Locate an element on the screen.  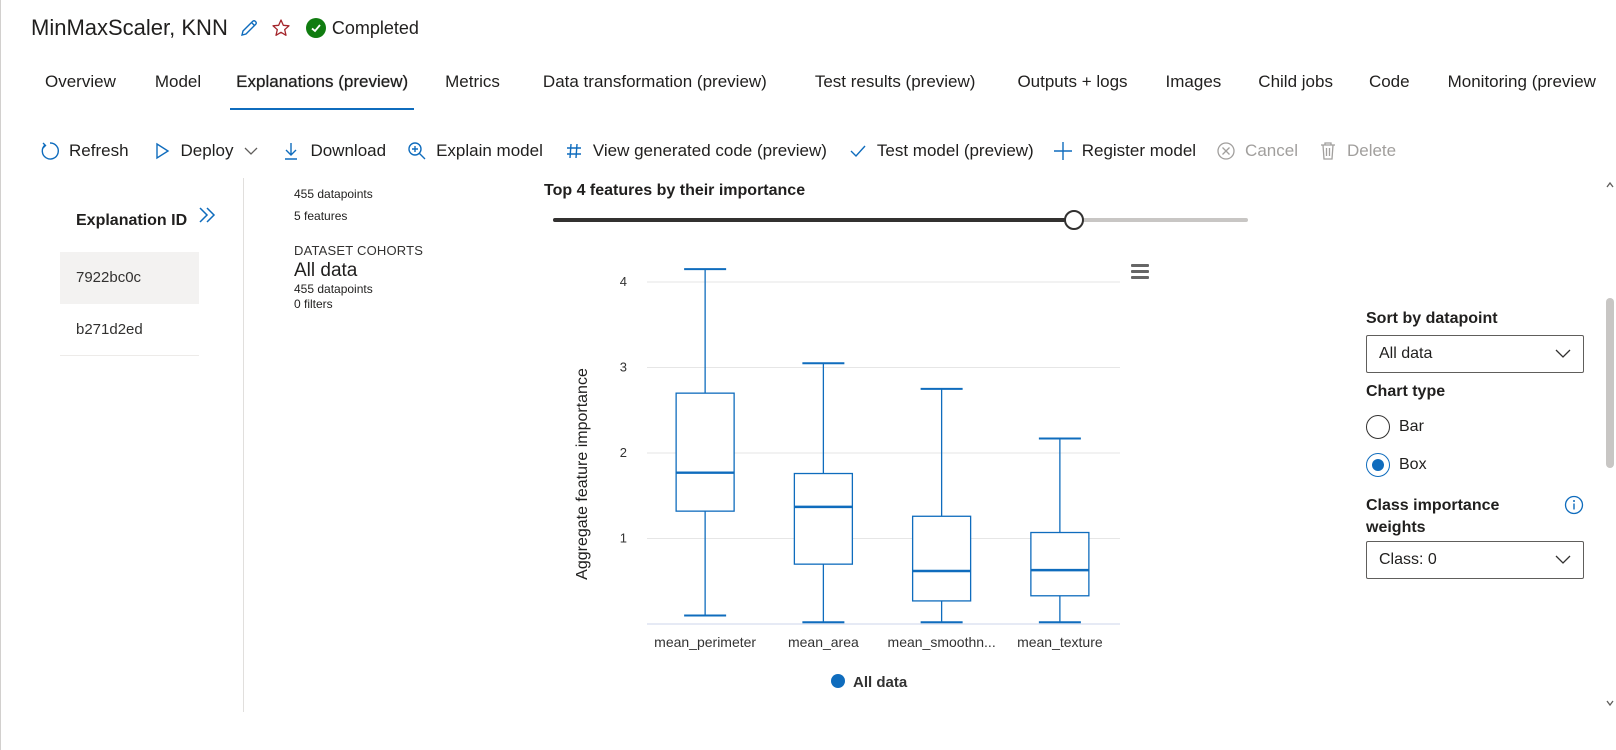
explanation-id-label: Explanation ID is located at coordinates (132, 220).